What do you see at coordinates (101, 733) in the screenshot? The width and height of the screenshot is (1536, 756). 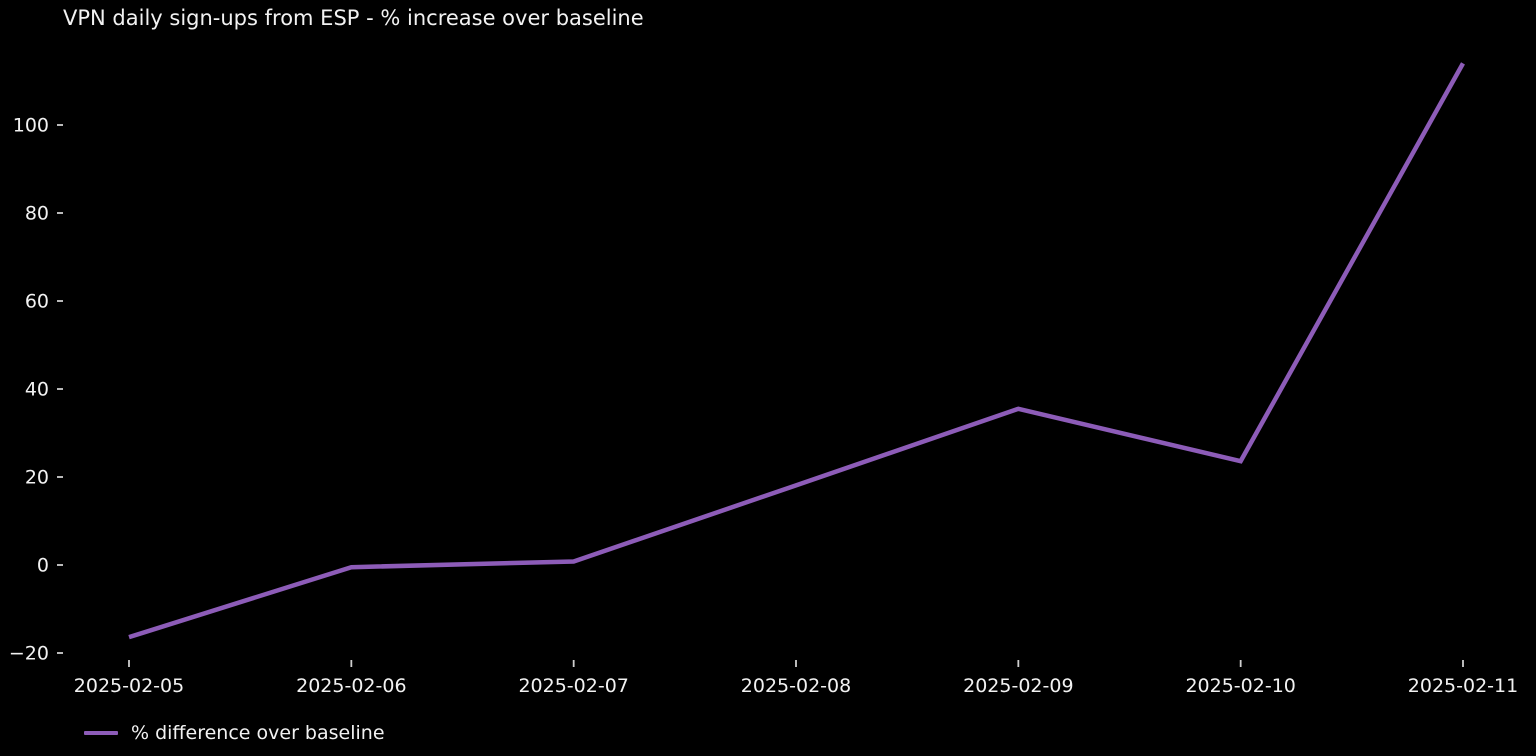 I see `legend-line-swatch` at bounding box center [101, 733].